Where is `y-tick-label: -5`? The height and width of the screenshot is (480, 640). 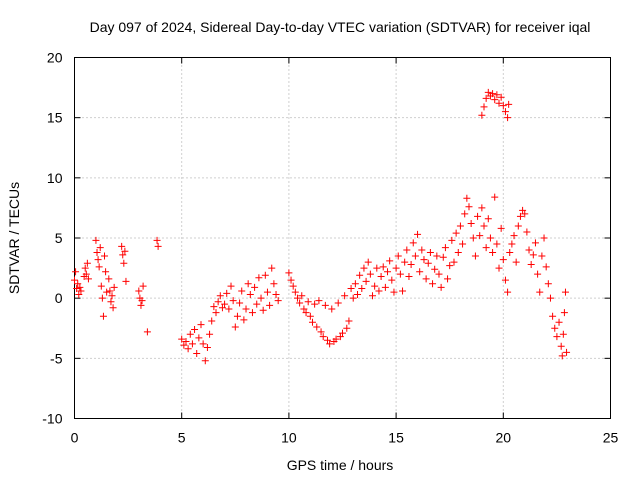 y-tick-label: -5 is located at coordinates (56, 358).